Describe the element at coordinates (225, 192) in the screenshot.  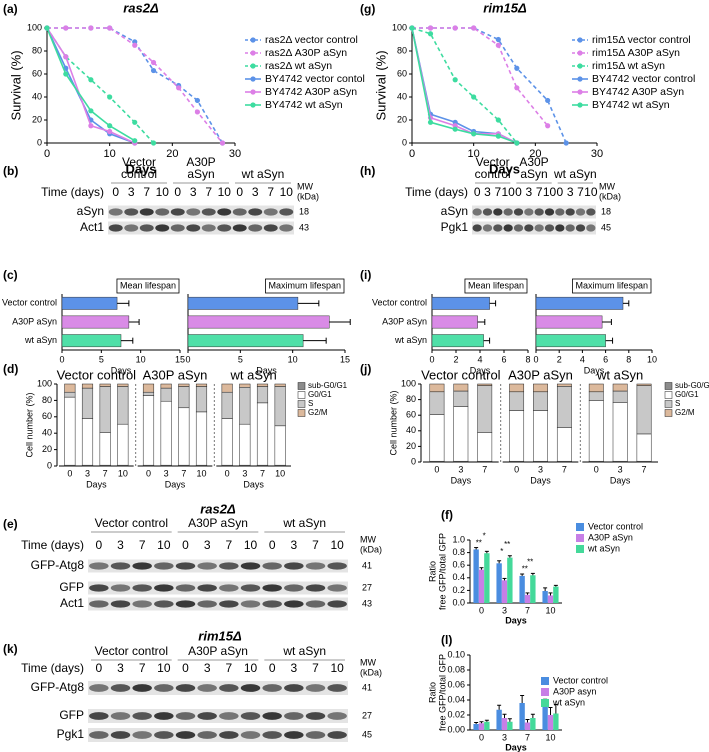
I see `time-value: 10` at that location.